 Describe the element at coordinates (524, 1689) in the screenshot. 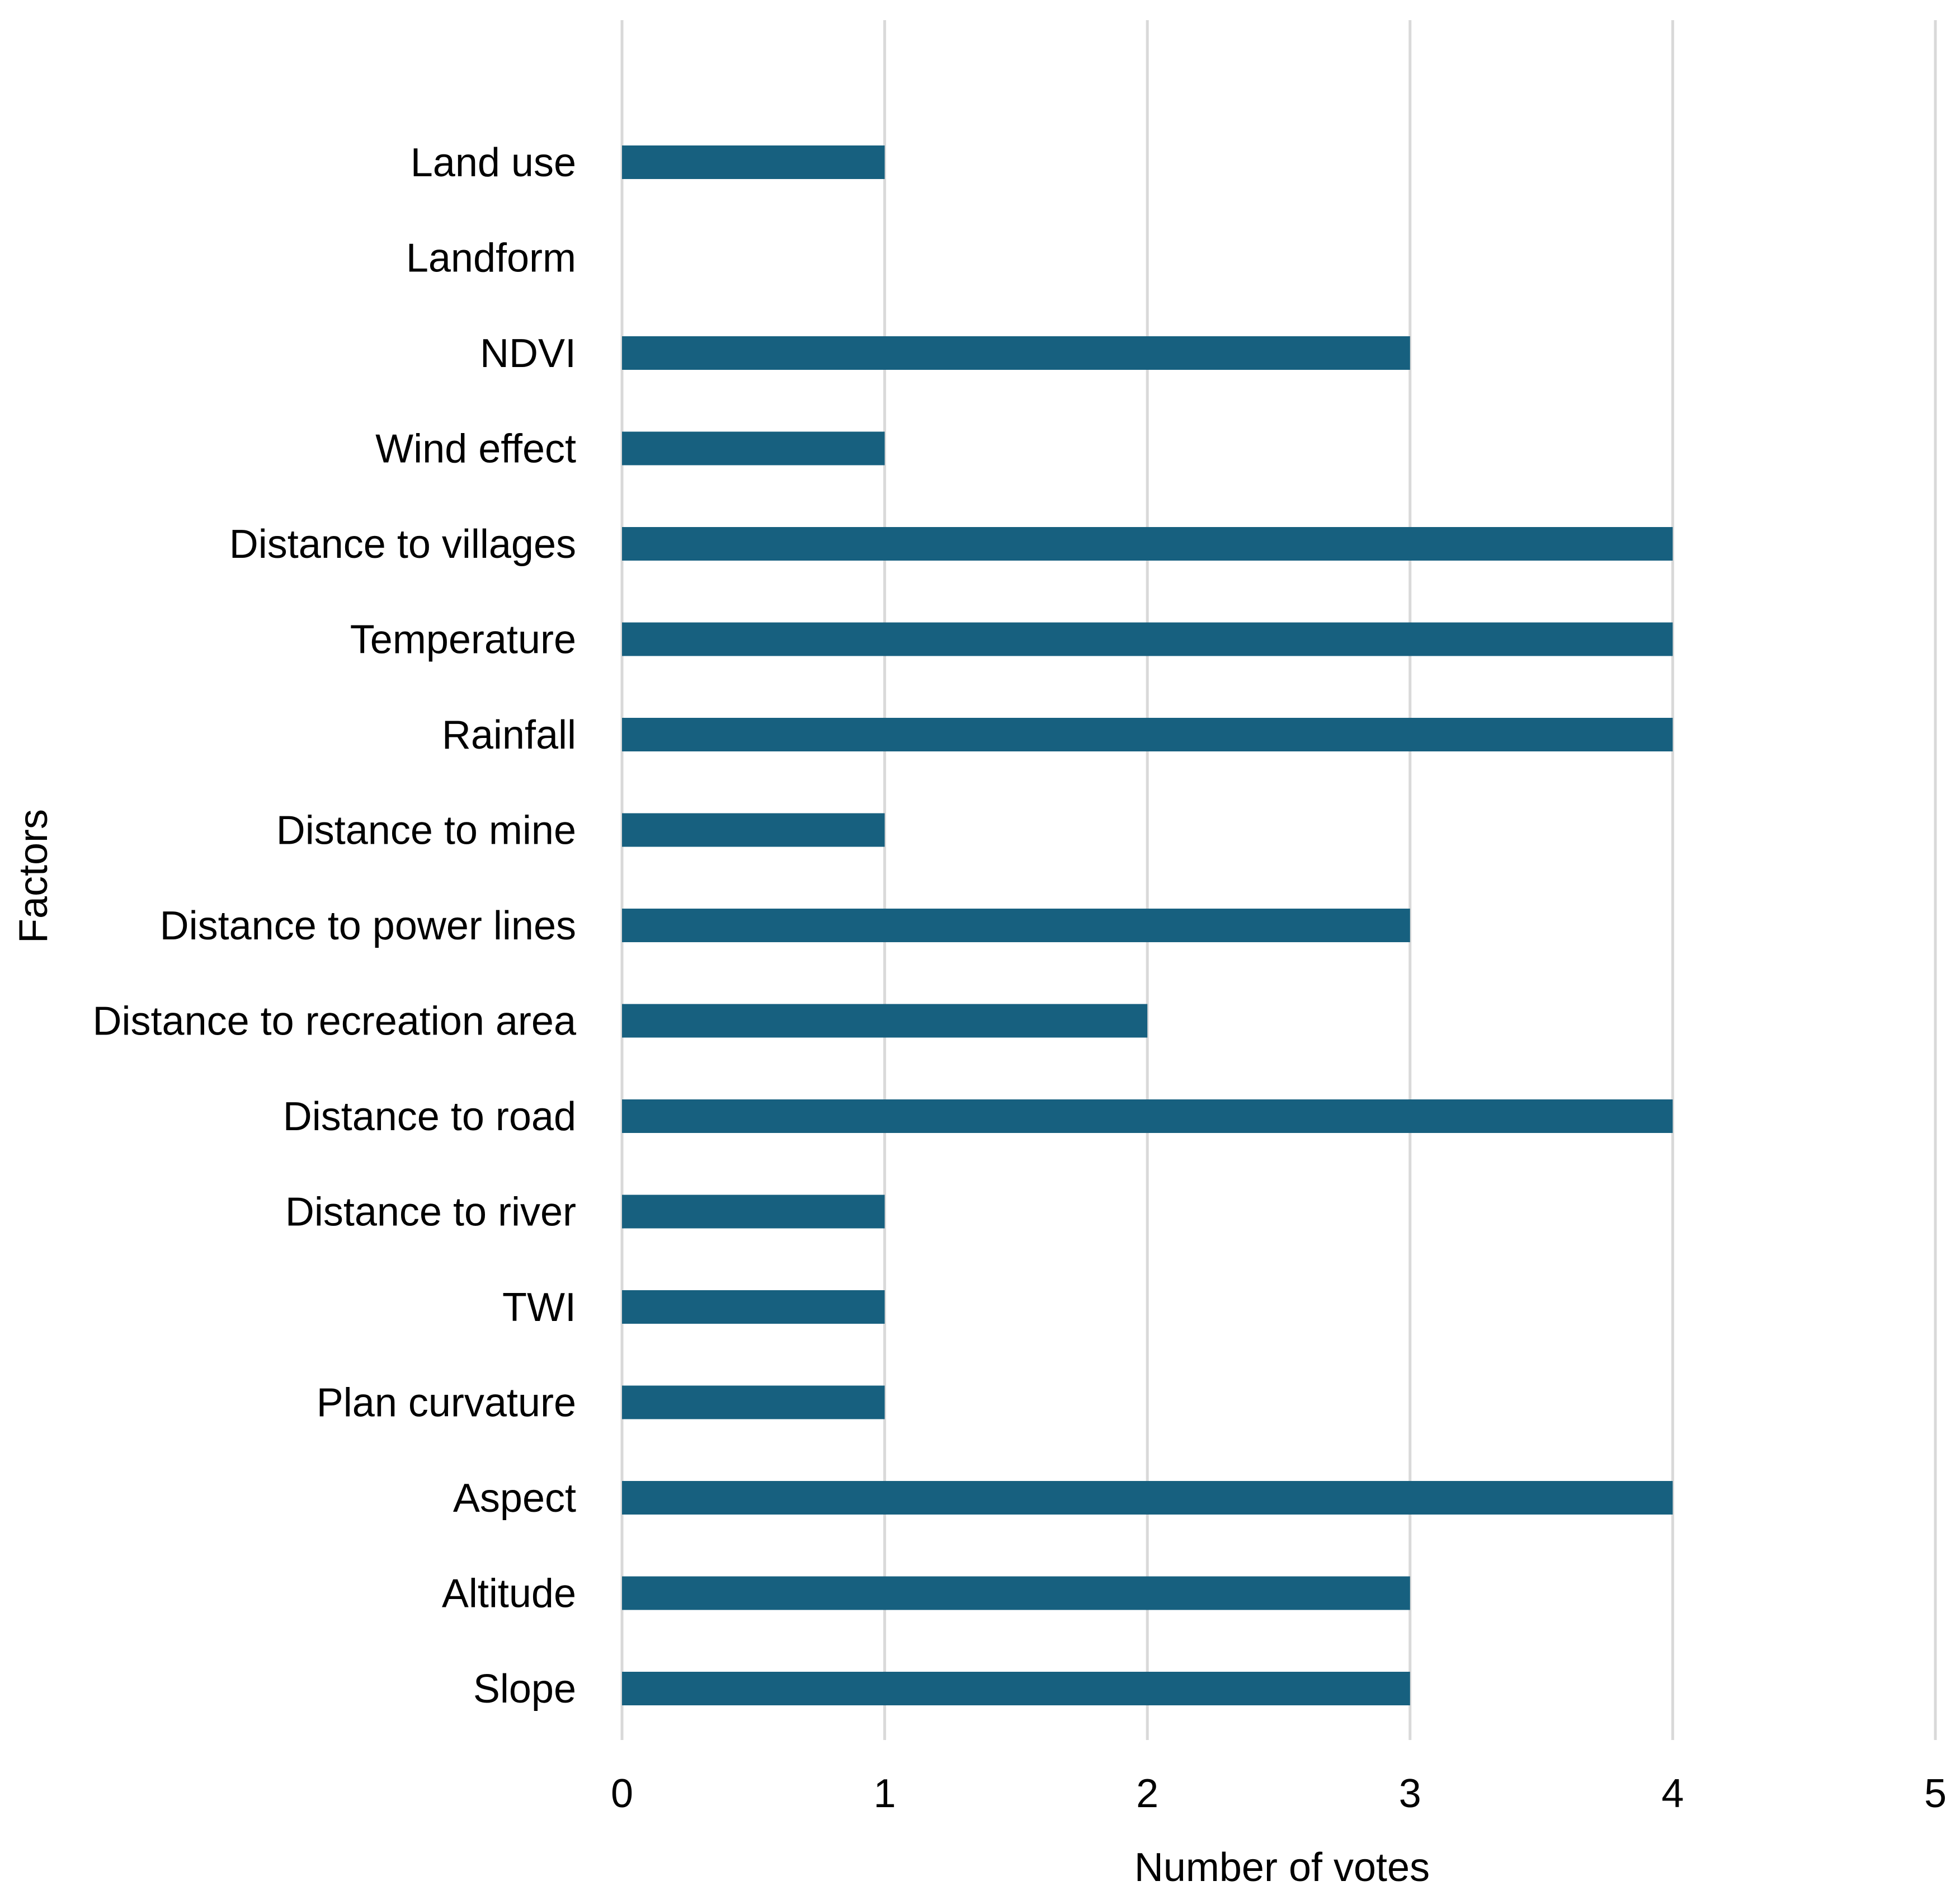

I see `category-label: Slope` at that location.